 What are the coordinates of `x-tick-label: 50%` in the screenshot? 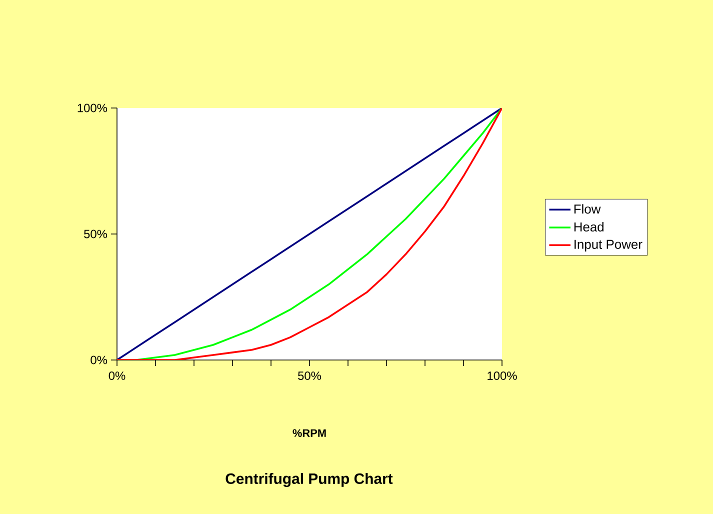 It's located at (310, 376).